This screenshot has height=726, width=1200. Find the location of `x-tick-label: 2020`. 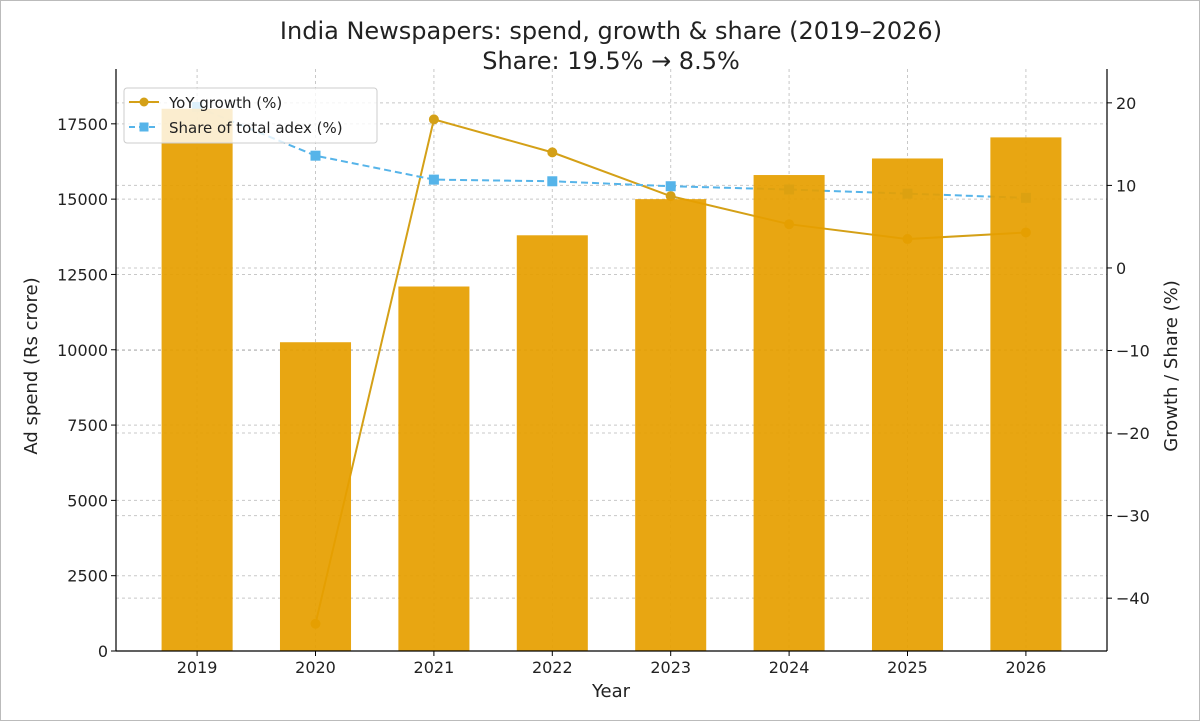

x-tick-label: 2020 is located at coordinates (315, 667).